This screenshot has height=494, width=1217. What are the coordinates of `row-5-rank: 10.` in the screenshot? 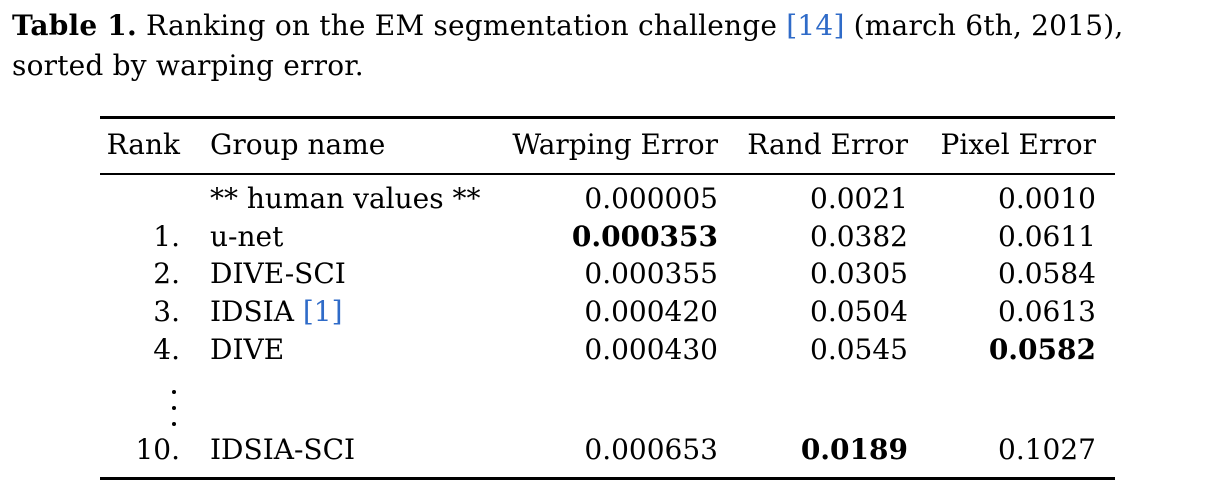 It's located at (157, 449).